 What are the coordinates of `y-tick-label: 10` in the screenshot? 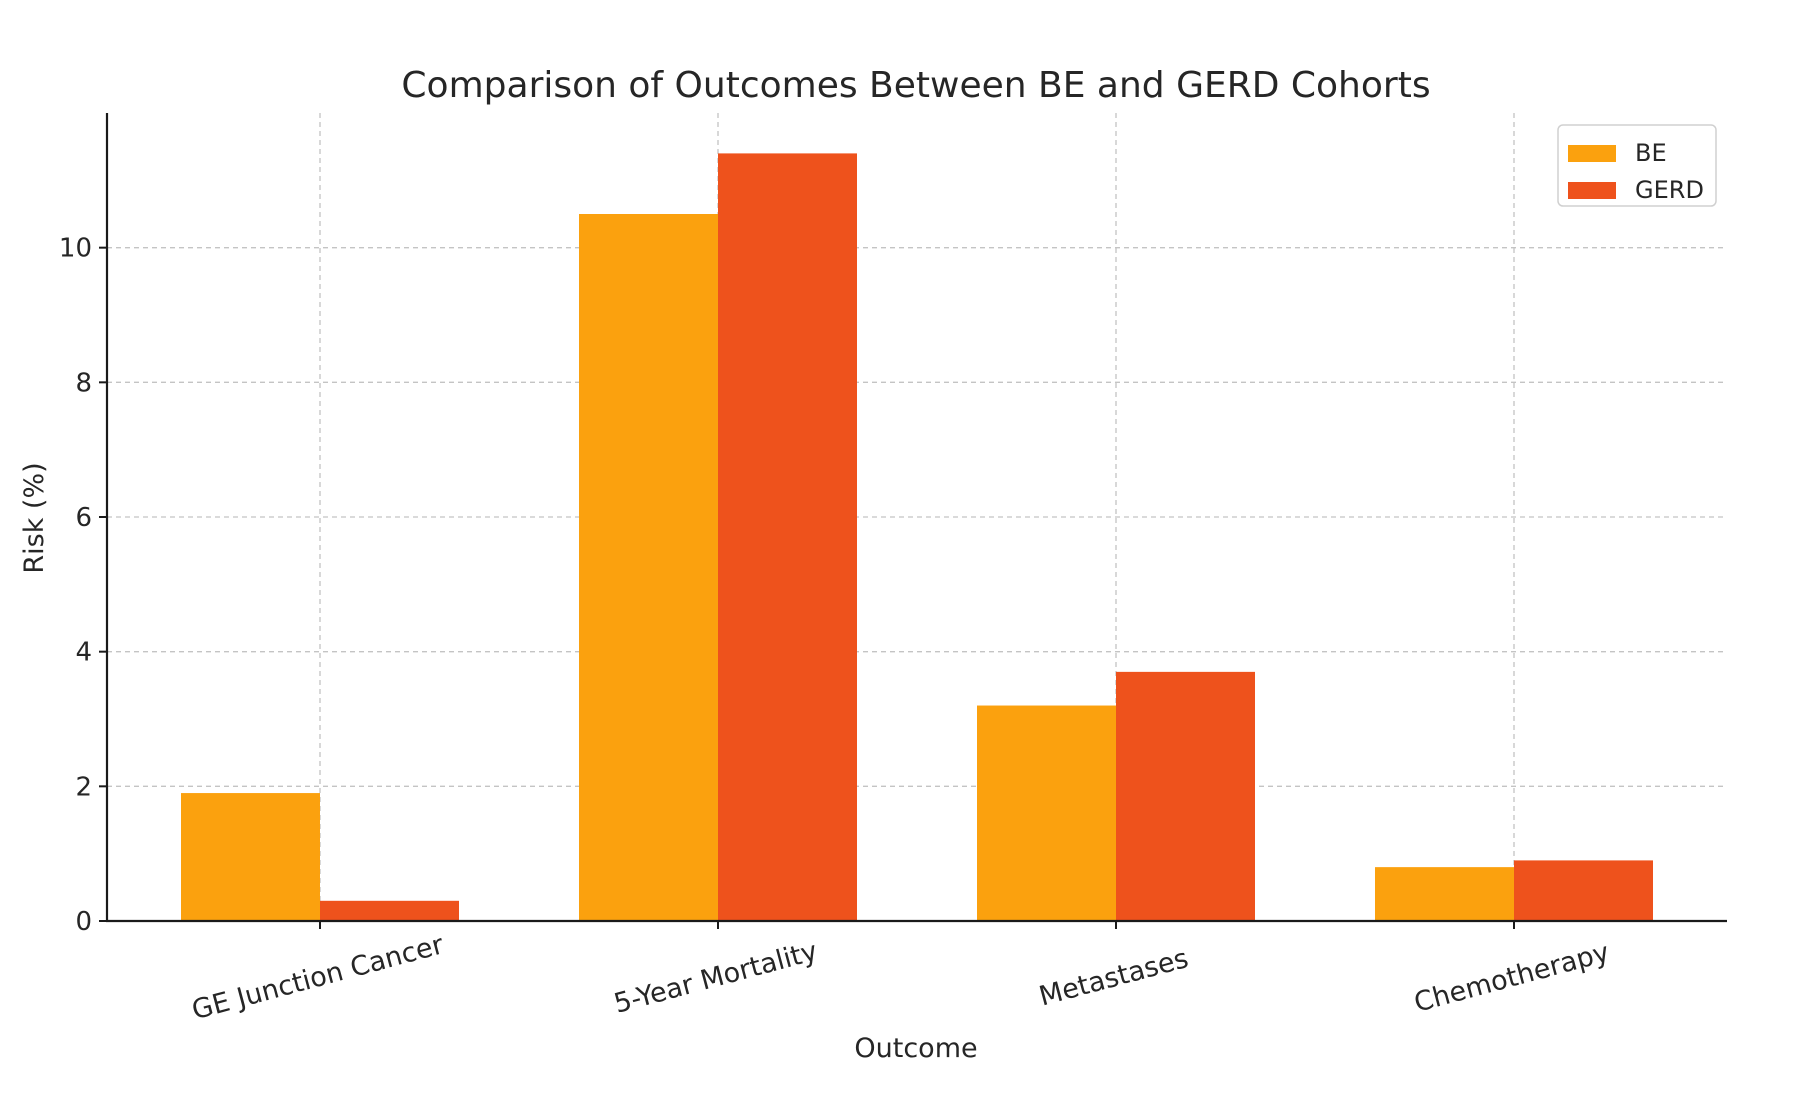 It's located at (75, 249).